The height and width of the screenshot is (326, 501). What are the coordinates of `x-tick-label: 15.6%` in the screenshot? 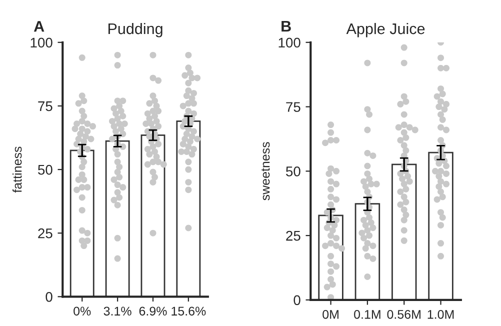 It's located at (189, 311).